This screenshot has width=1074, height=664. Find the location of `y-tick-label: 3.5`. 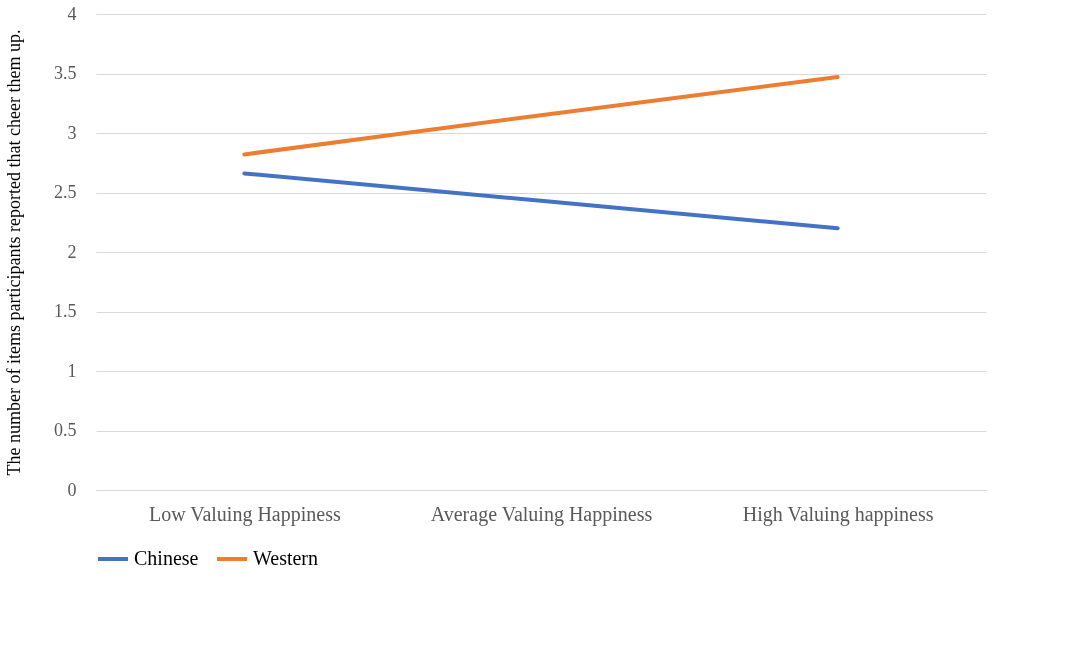

y-tick-label: 3.5 is located at coordinates (65, 73).